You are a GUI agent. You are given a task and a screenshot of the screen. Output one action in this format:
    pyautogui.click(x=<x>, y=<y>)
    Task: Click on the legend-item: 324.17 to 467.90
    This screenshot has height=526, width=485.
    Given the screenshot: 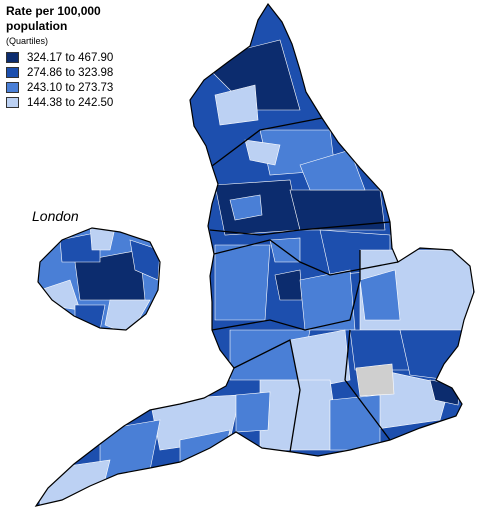 What is the action you would take?
    pyautogui.click(x=66, y=57)
    